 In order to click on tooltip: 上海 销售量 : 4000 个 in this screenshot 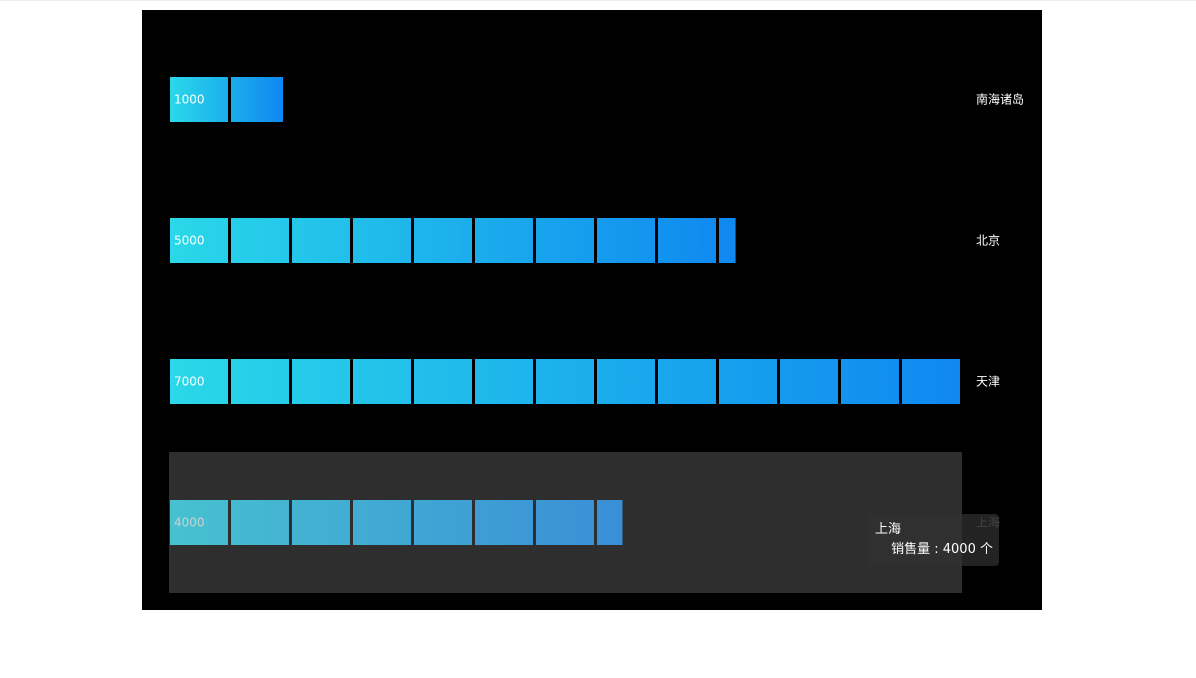, I will do `click(934, 540)`.